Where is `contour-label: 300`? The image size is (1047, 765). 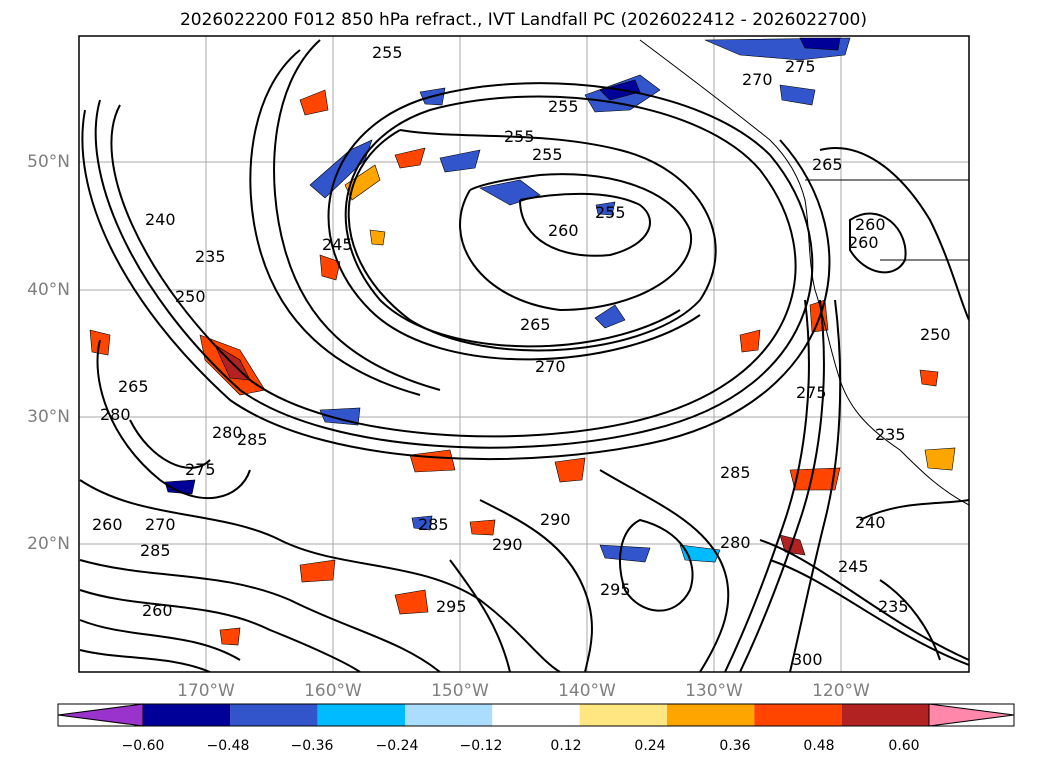
contour-label: 300 is located at coordinates (807, 659).